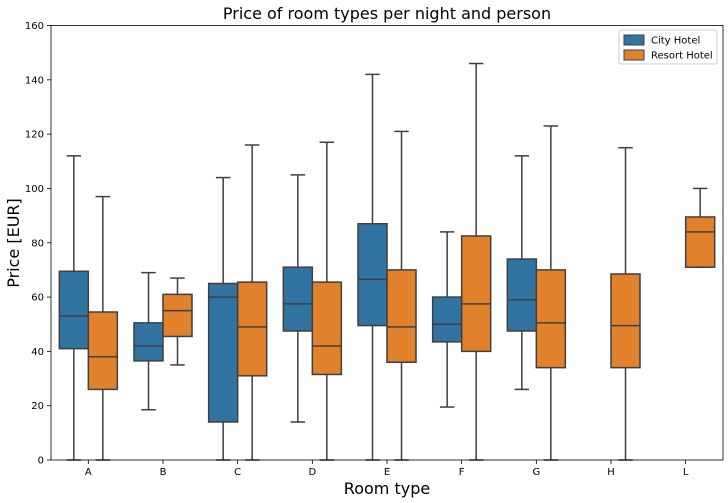 This screenshot has height=503, width=728. I want to click on x-tick-label-B: B, so click(163, 472).